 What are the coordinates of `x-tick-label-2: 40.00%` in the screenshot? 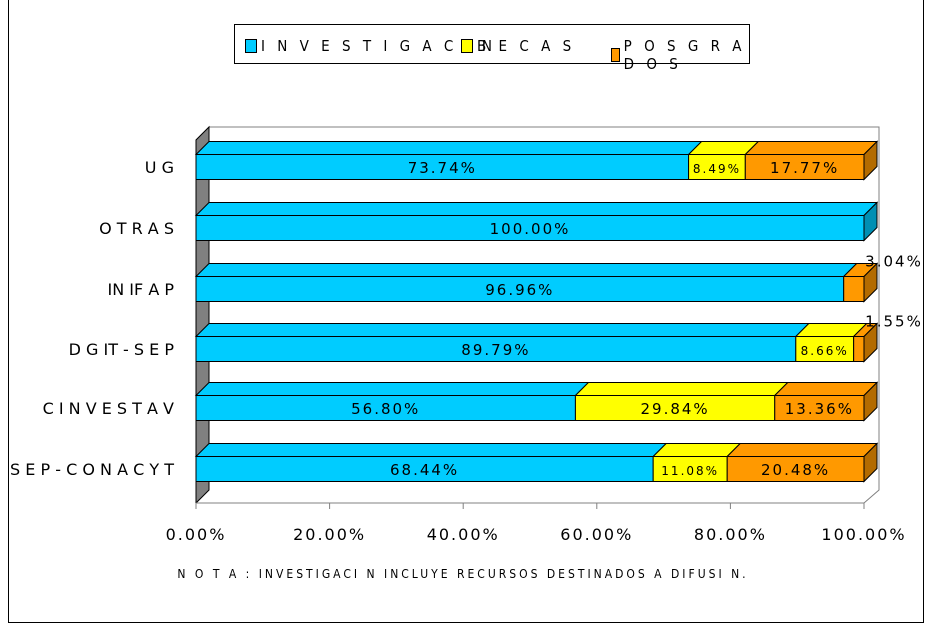 It's located at (463, 534).